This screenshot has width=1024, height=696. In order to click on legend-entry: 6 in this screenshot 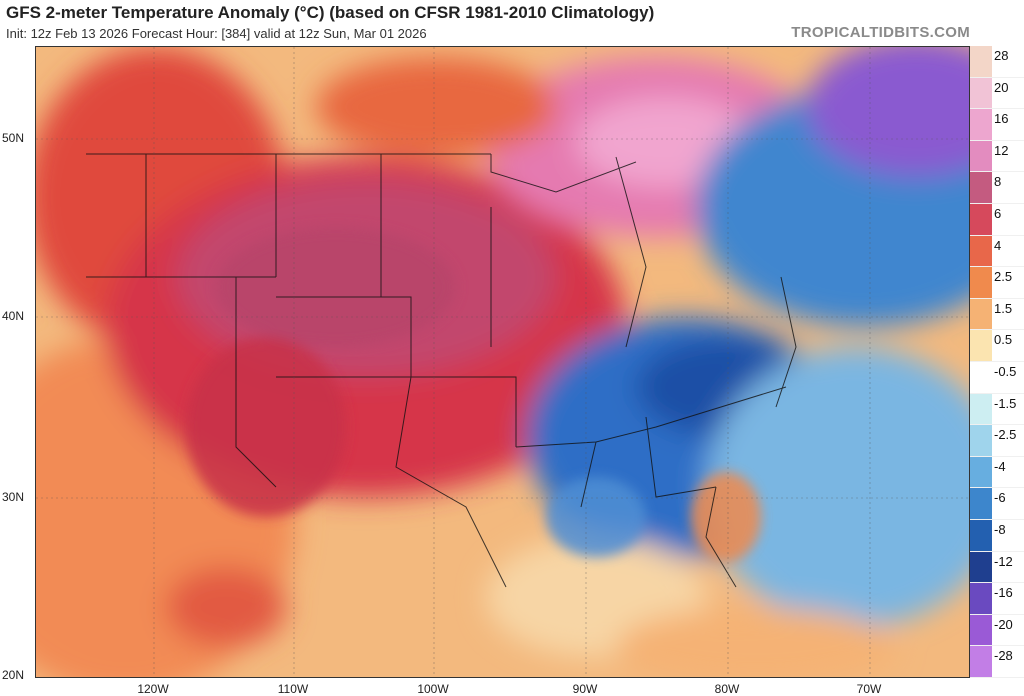, I will do `click(997, 220)`.